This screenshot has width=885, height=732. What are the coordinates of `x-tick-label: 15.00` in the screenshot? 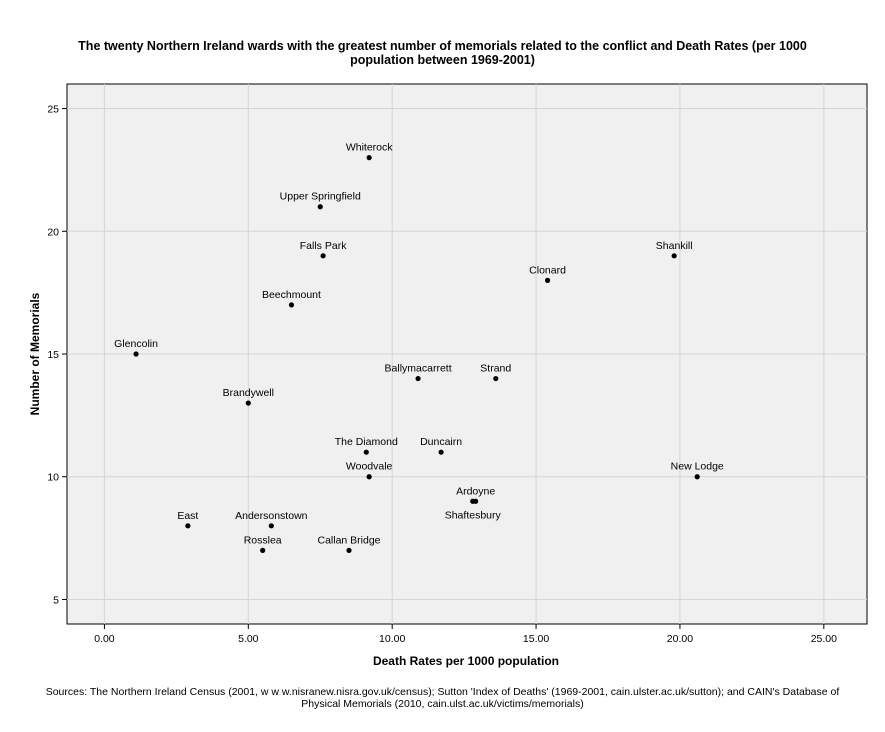 It's located at (536, 639).